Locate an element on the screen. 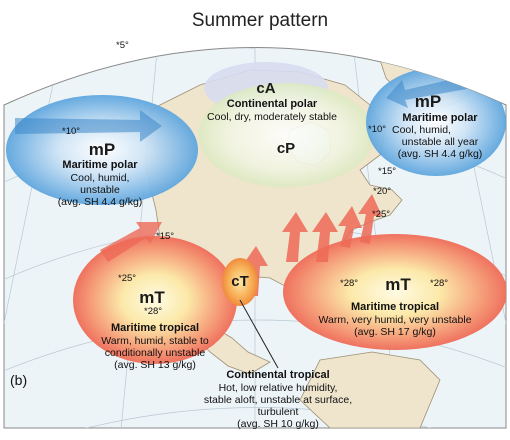  cA-code: cA is located at coordinates (265, 88).